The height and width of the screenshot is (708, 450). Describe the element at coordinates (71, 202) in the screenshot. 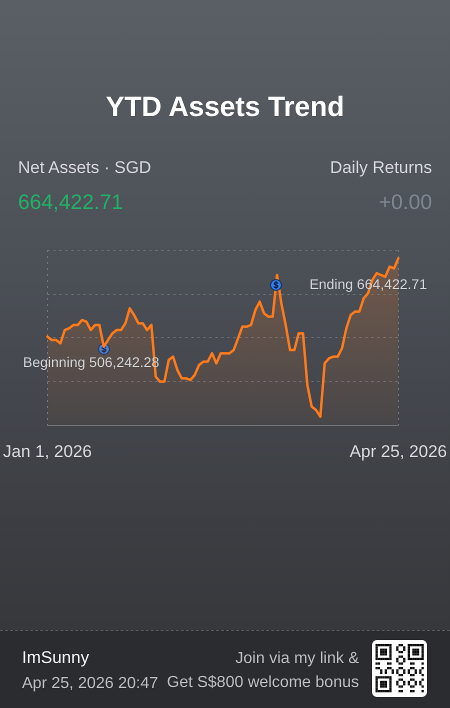

I see `text: 664,422.71` at that location.